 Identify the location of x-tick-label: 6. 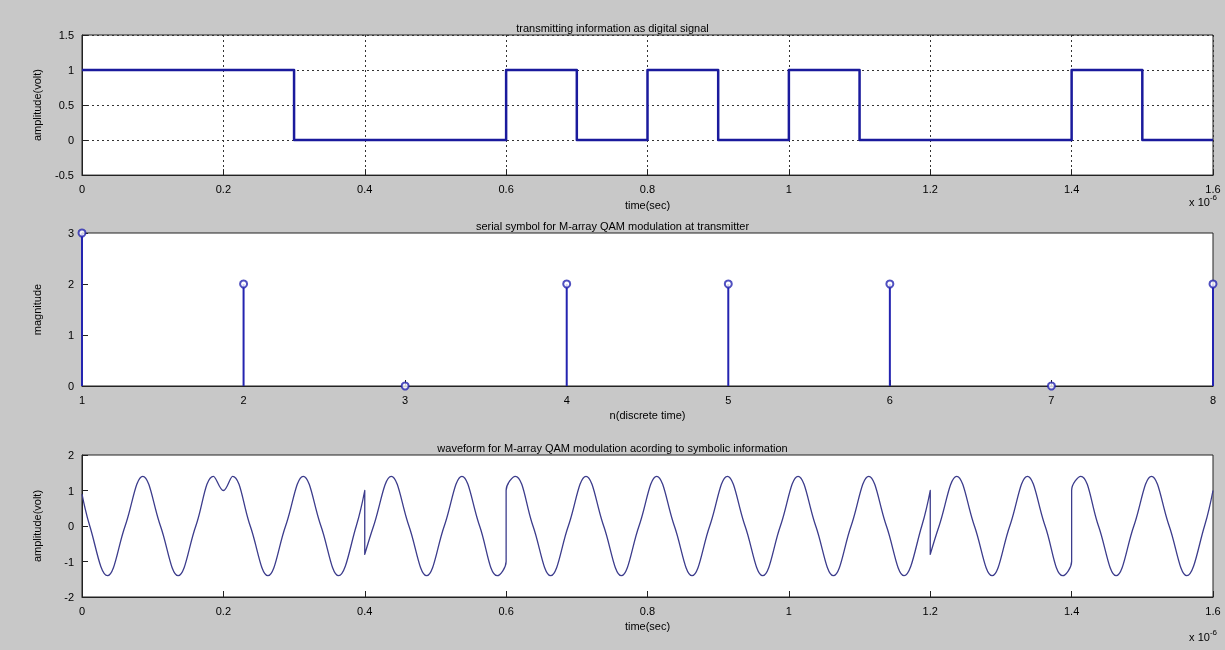
(889, 399).